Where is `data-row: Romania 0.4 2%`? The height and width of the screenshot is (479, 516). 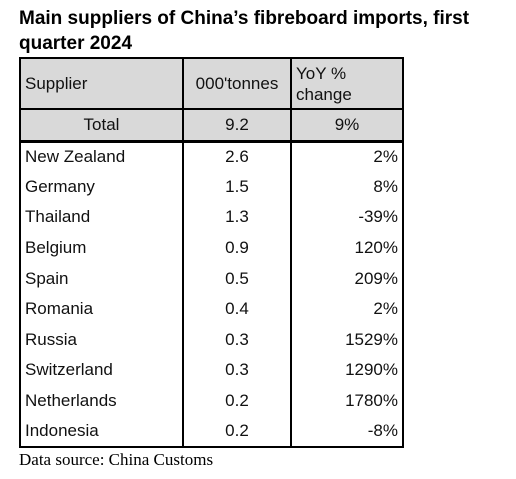
data-row: Romania 0.4 2% is located at coordinates (211, 309).